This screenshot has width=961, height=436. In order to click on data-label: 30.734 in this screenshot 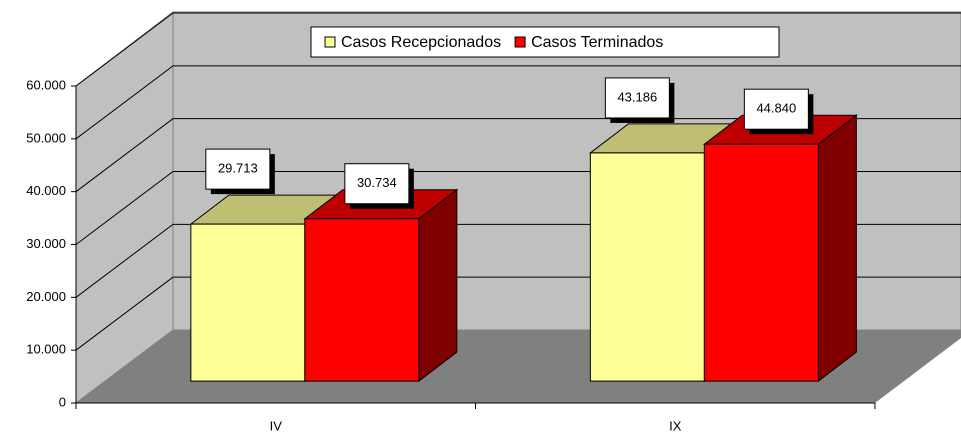, I will do `click(377, 182)`.